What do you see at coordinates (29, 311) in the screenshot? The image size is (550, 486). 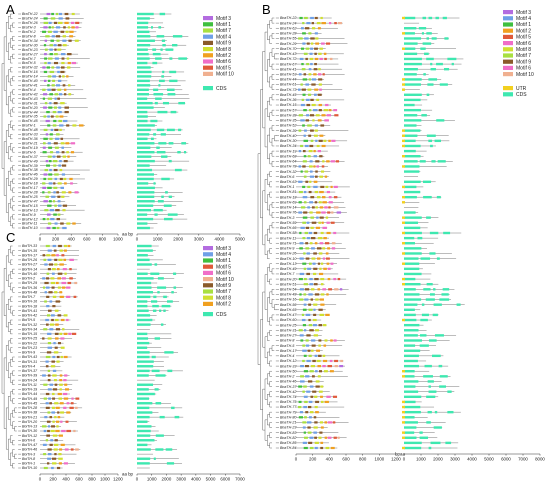 I see `gene-name: BolTH-41` at bounding box center [29, 311].